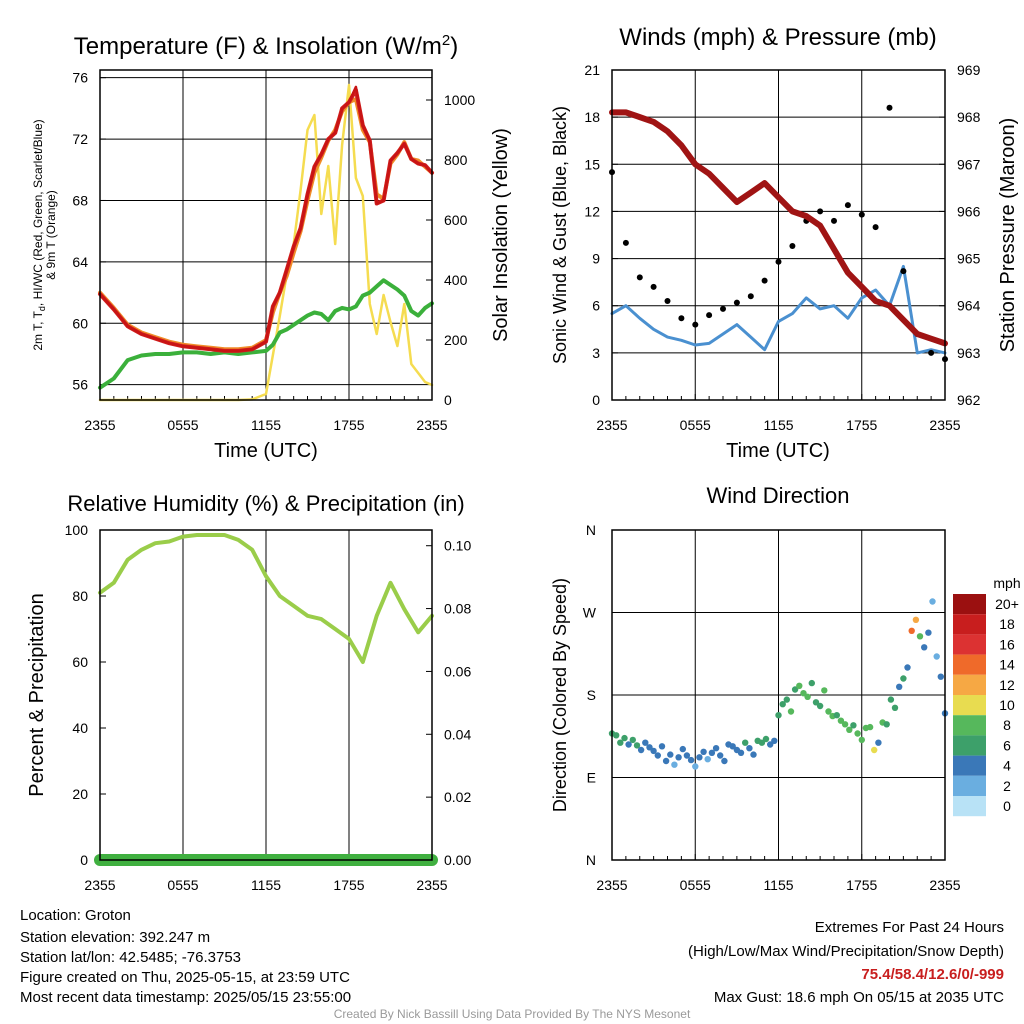 This screenshot has height=1024, width=1024. What do you see at coordinates (431, 885) in the screenshot?
I see `rh-x-tick-label: 2355` at bounding box center [431, 885].